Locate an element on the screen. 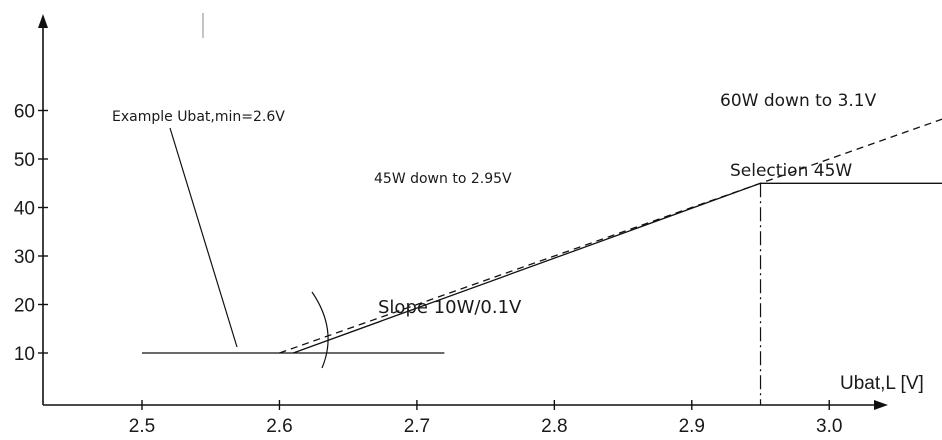 This screenshot has width=942, height=440. x-tick-label: 2.8 is located at coordinates (554, 426).